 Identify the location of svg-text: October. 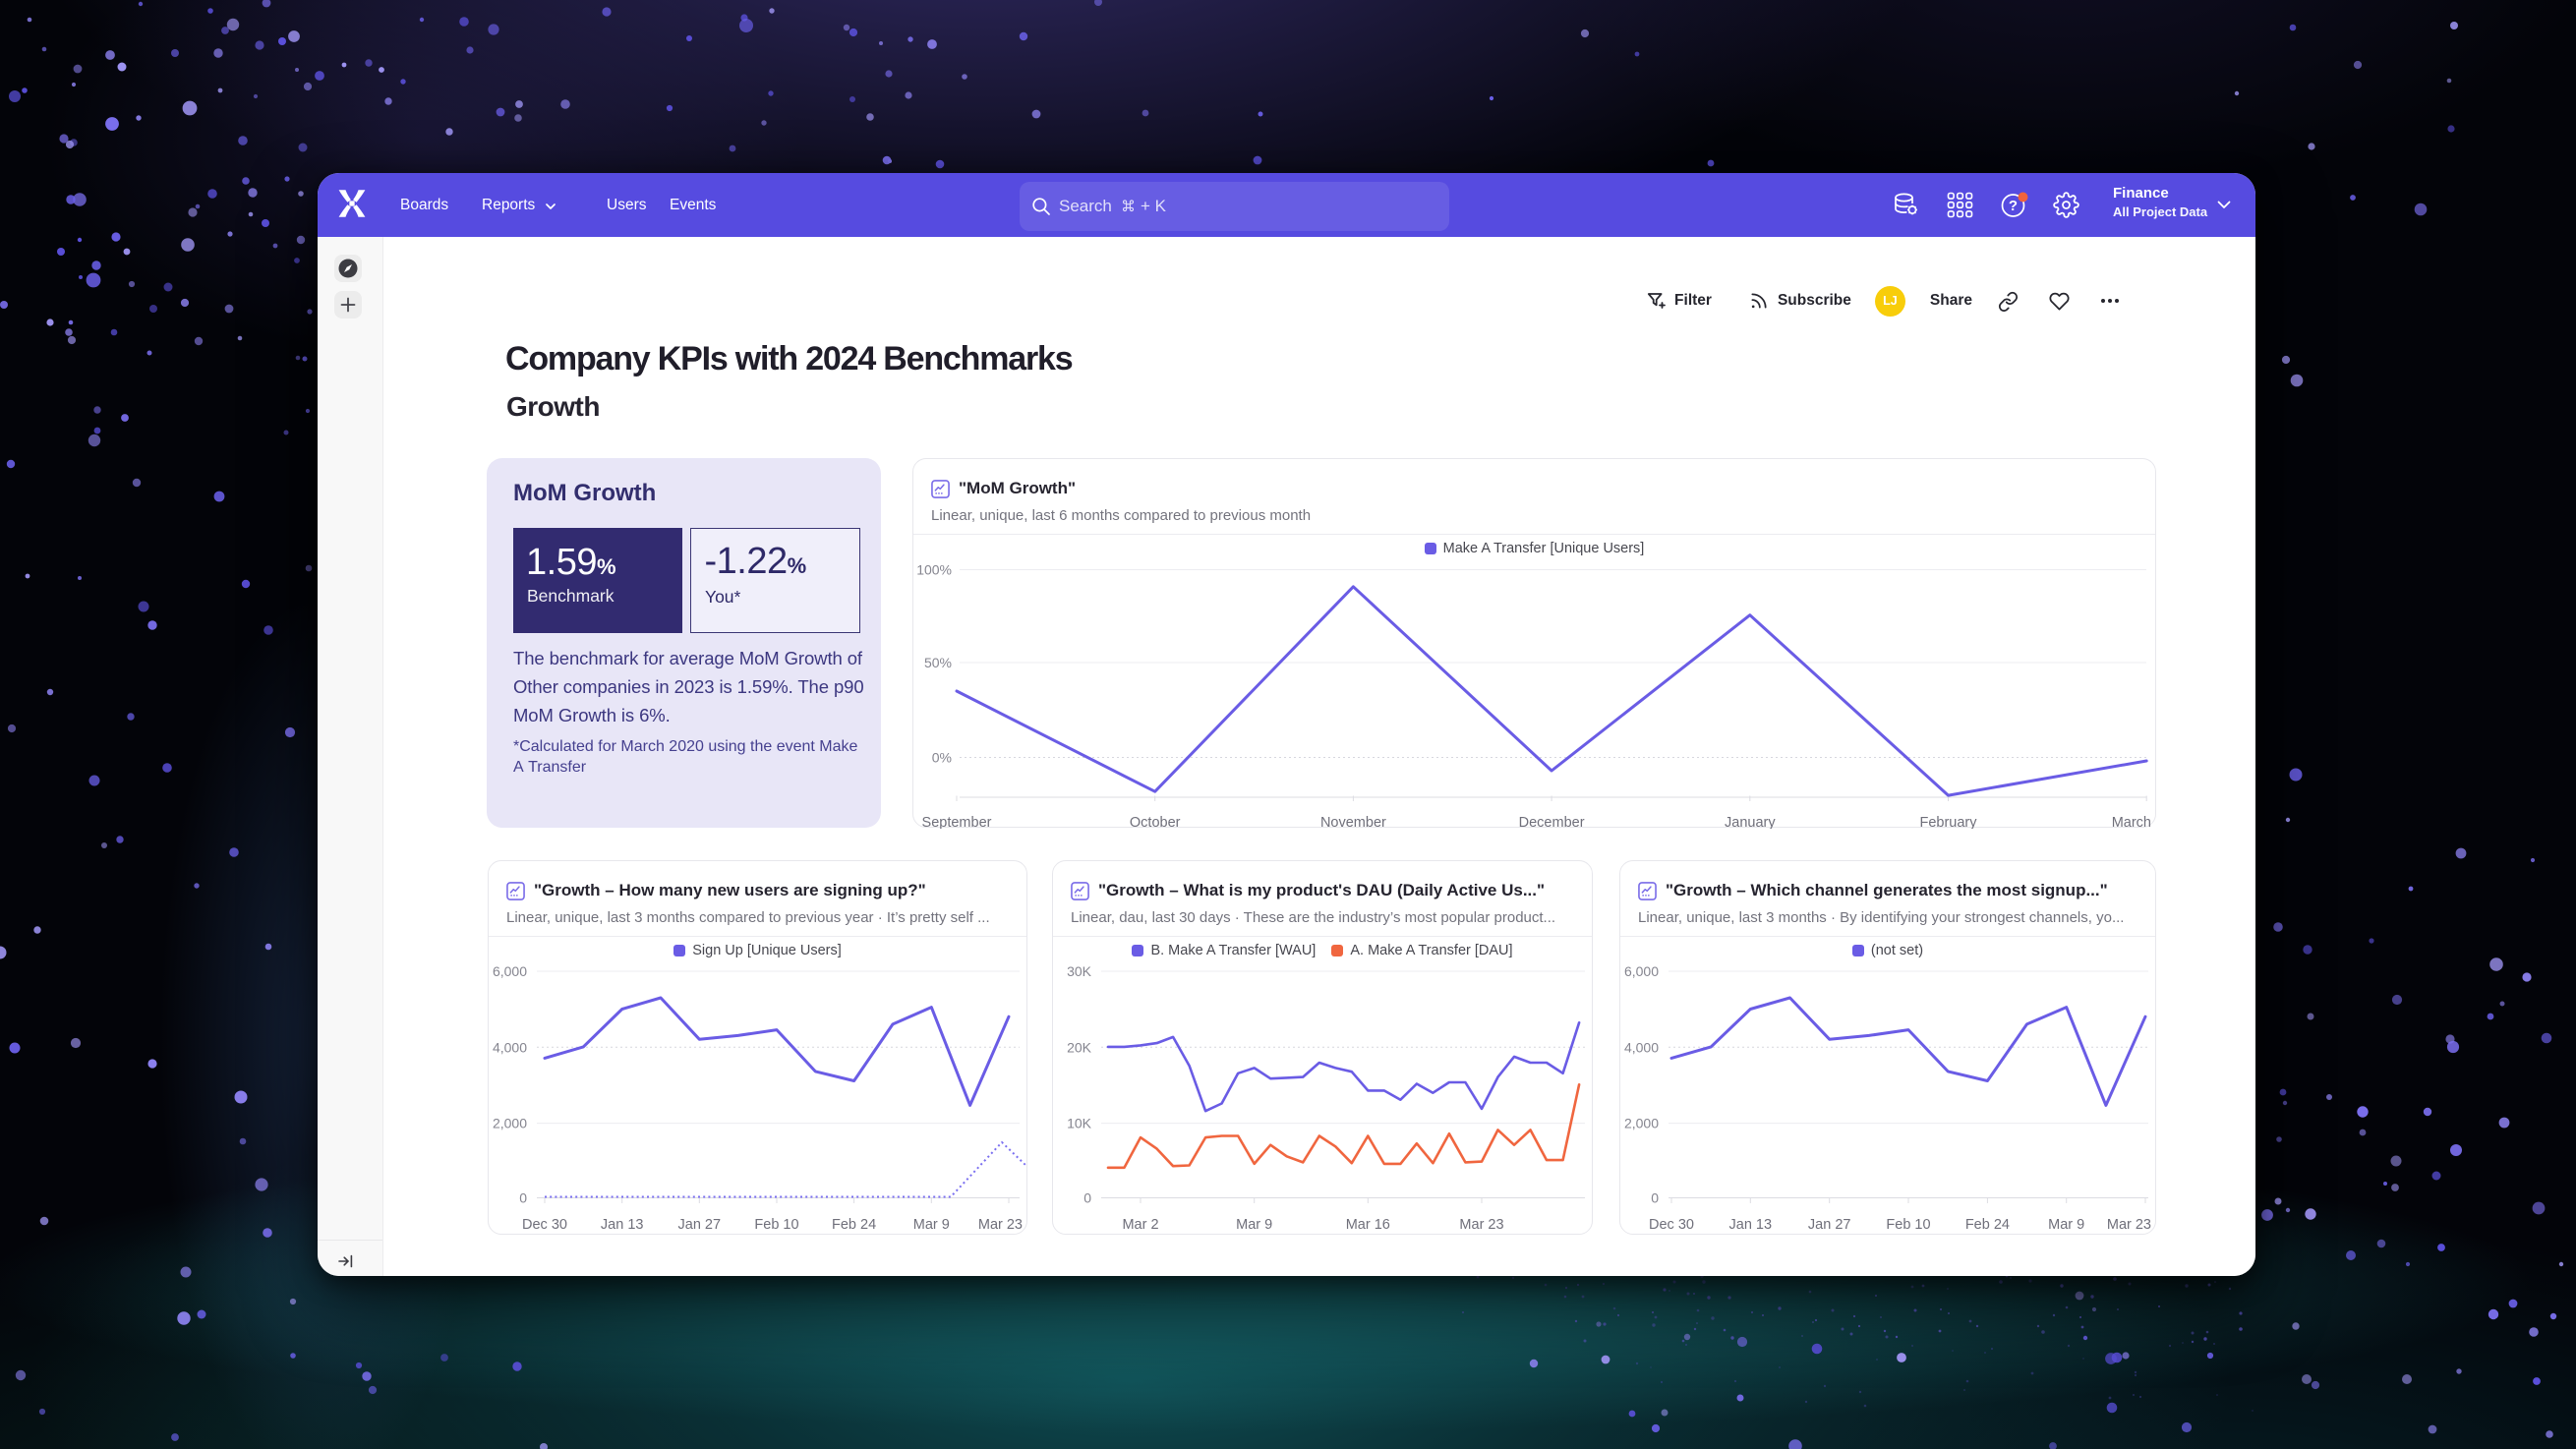
(1155, 822).